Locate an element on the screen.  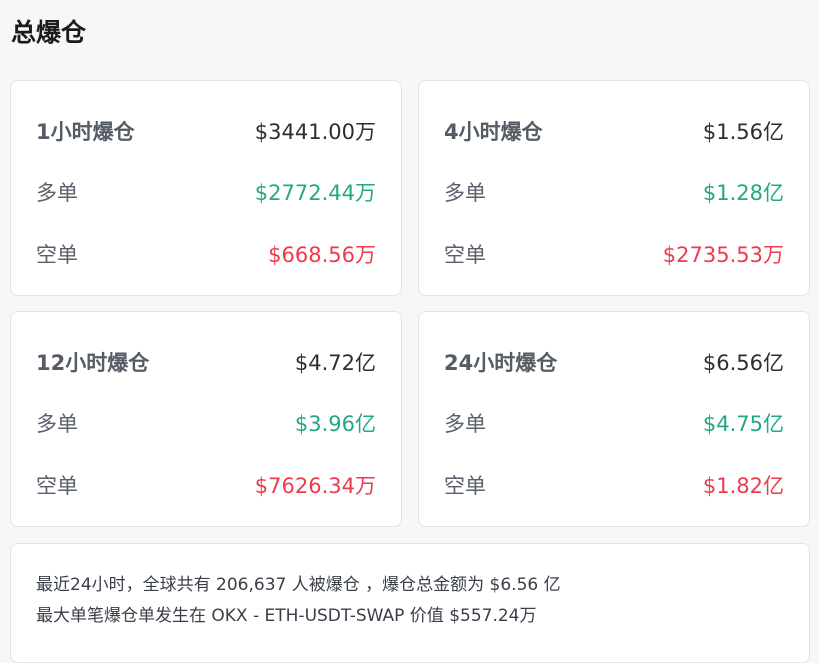
short-value: $1.82亿 is located at coordinates (743, 486).